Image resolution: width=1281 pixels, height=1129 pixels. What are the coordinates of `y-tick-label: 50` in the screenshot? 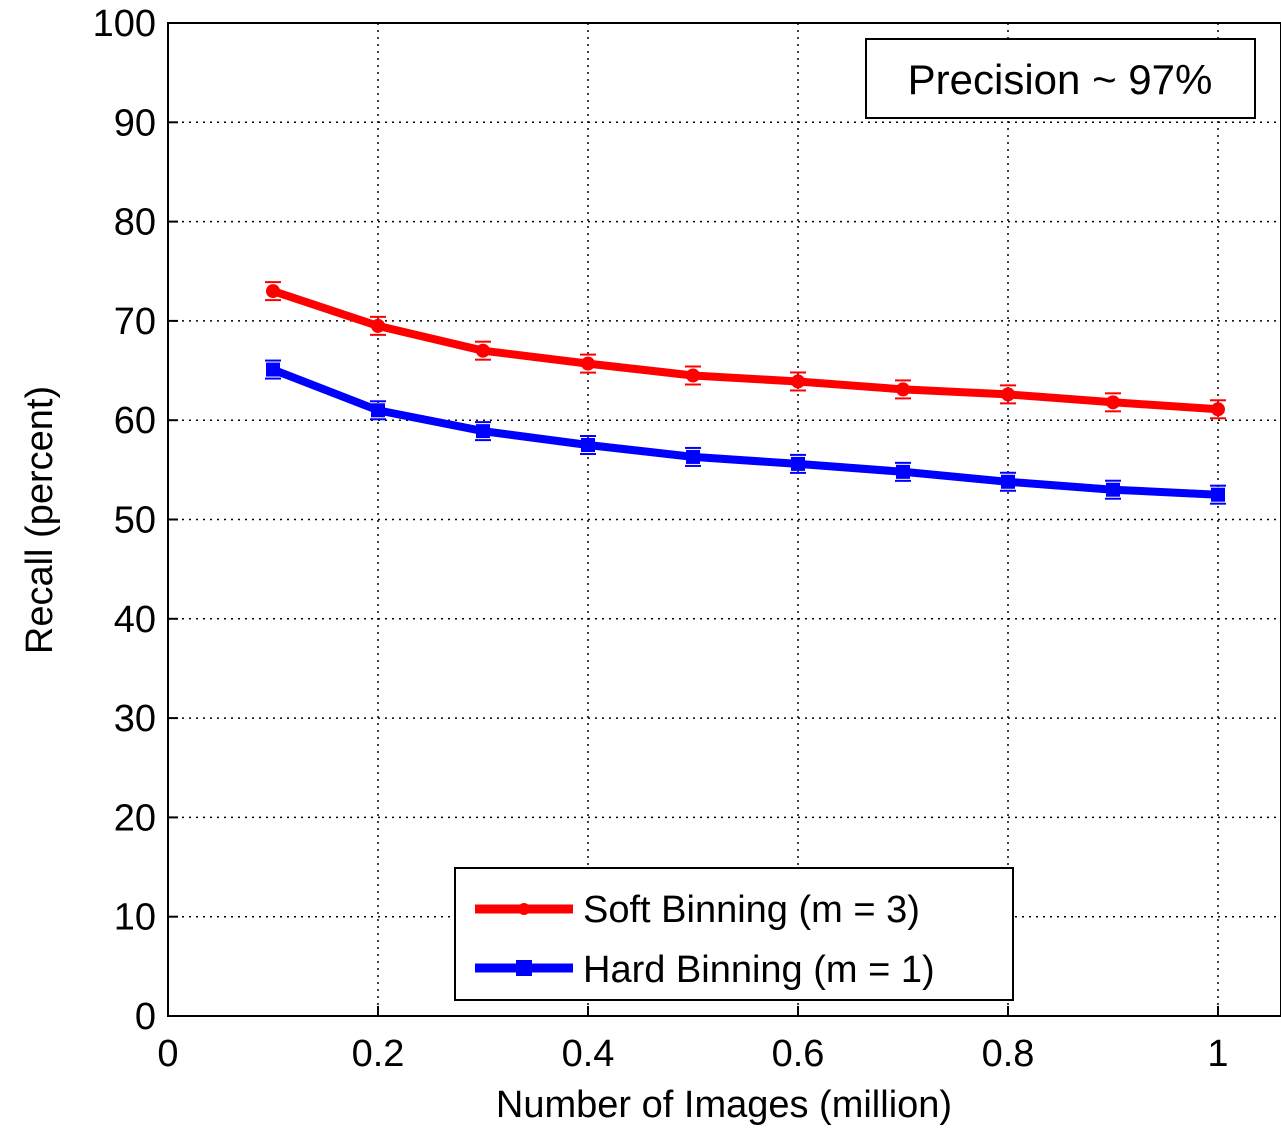 It's located at (135, 521).